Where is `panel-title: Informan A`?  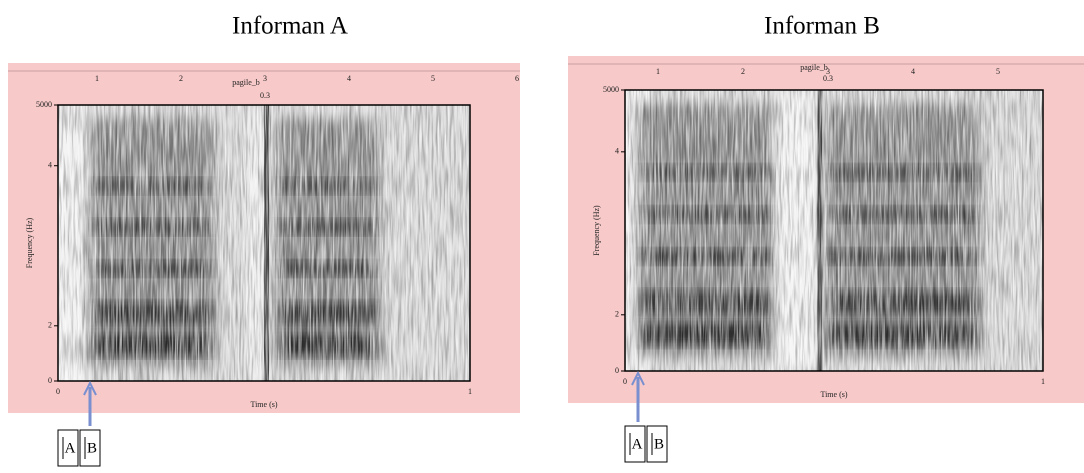
panel-title: Informan A is located at coordinates (290, 26).